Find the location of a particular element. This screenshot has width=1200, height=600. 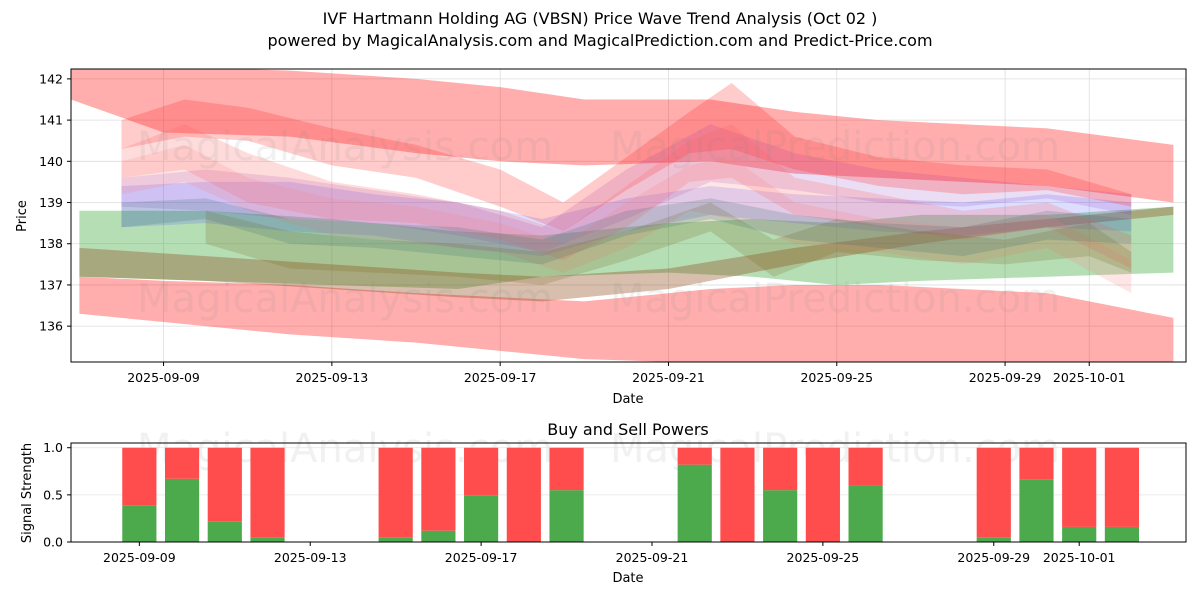

lower-x-tick-label: 2025-09-13 is located at coordinates (310, 557).